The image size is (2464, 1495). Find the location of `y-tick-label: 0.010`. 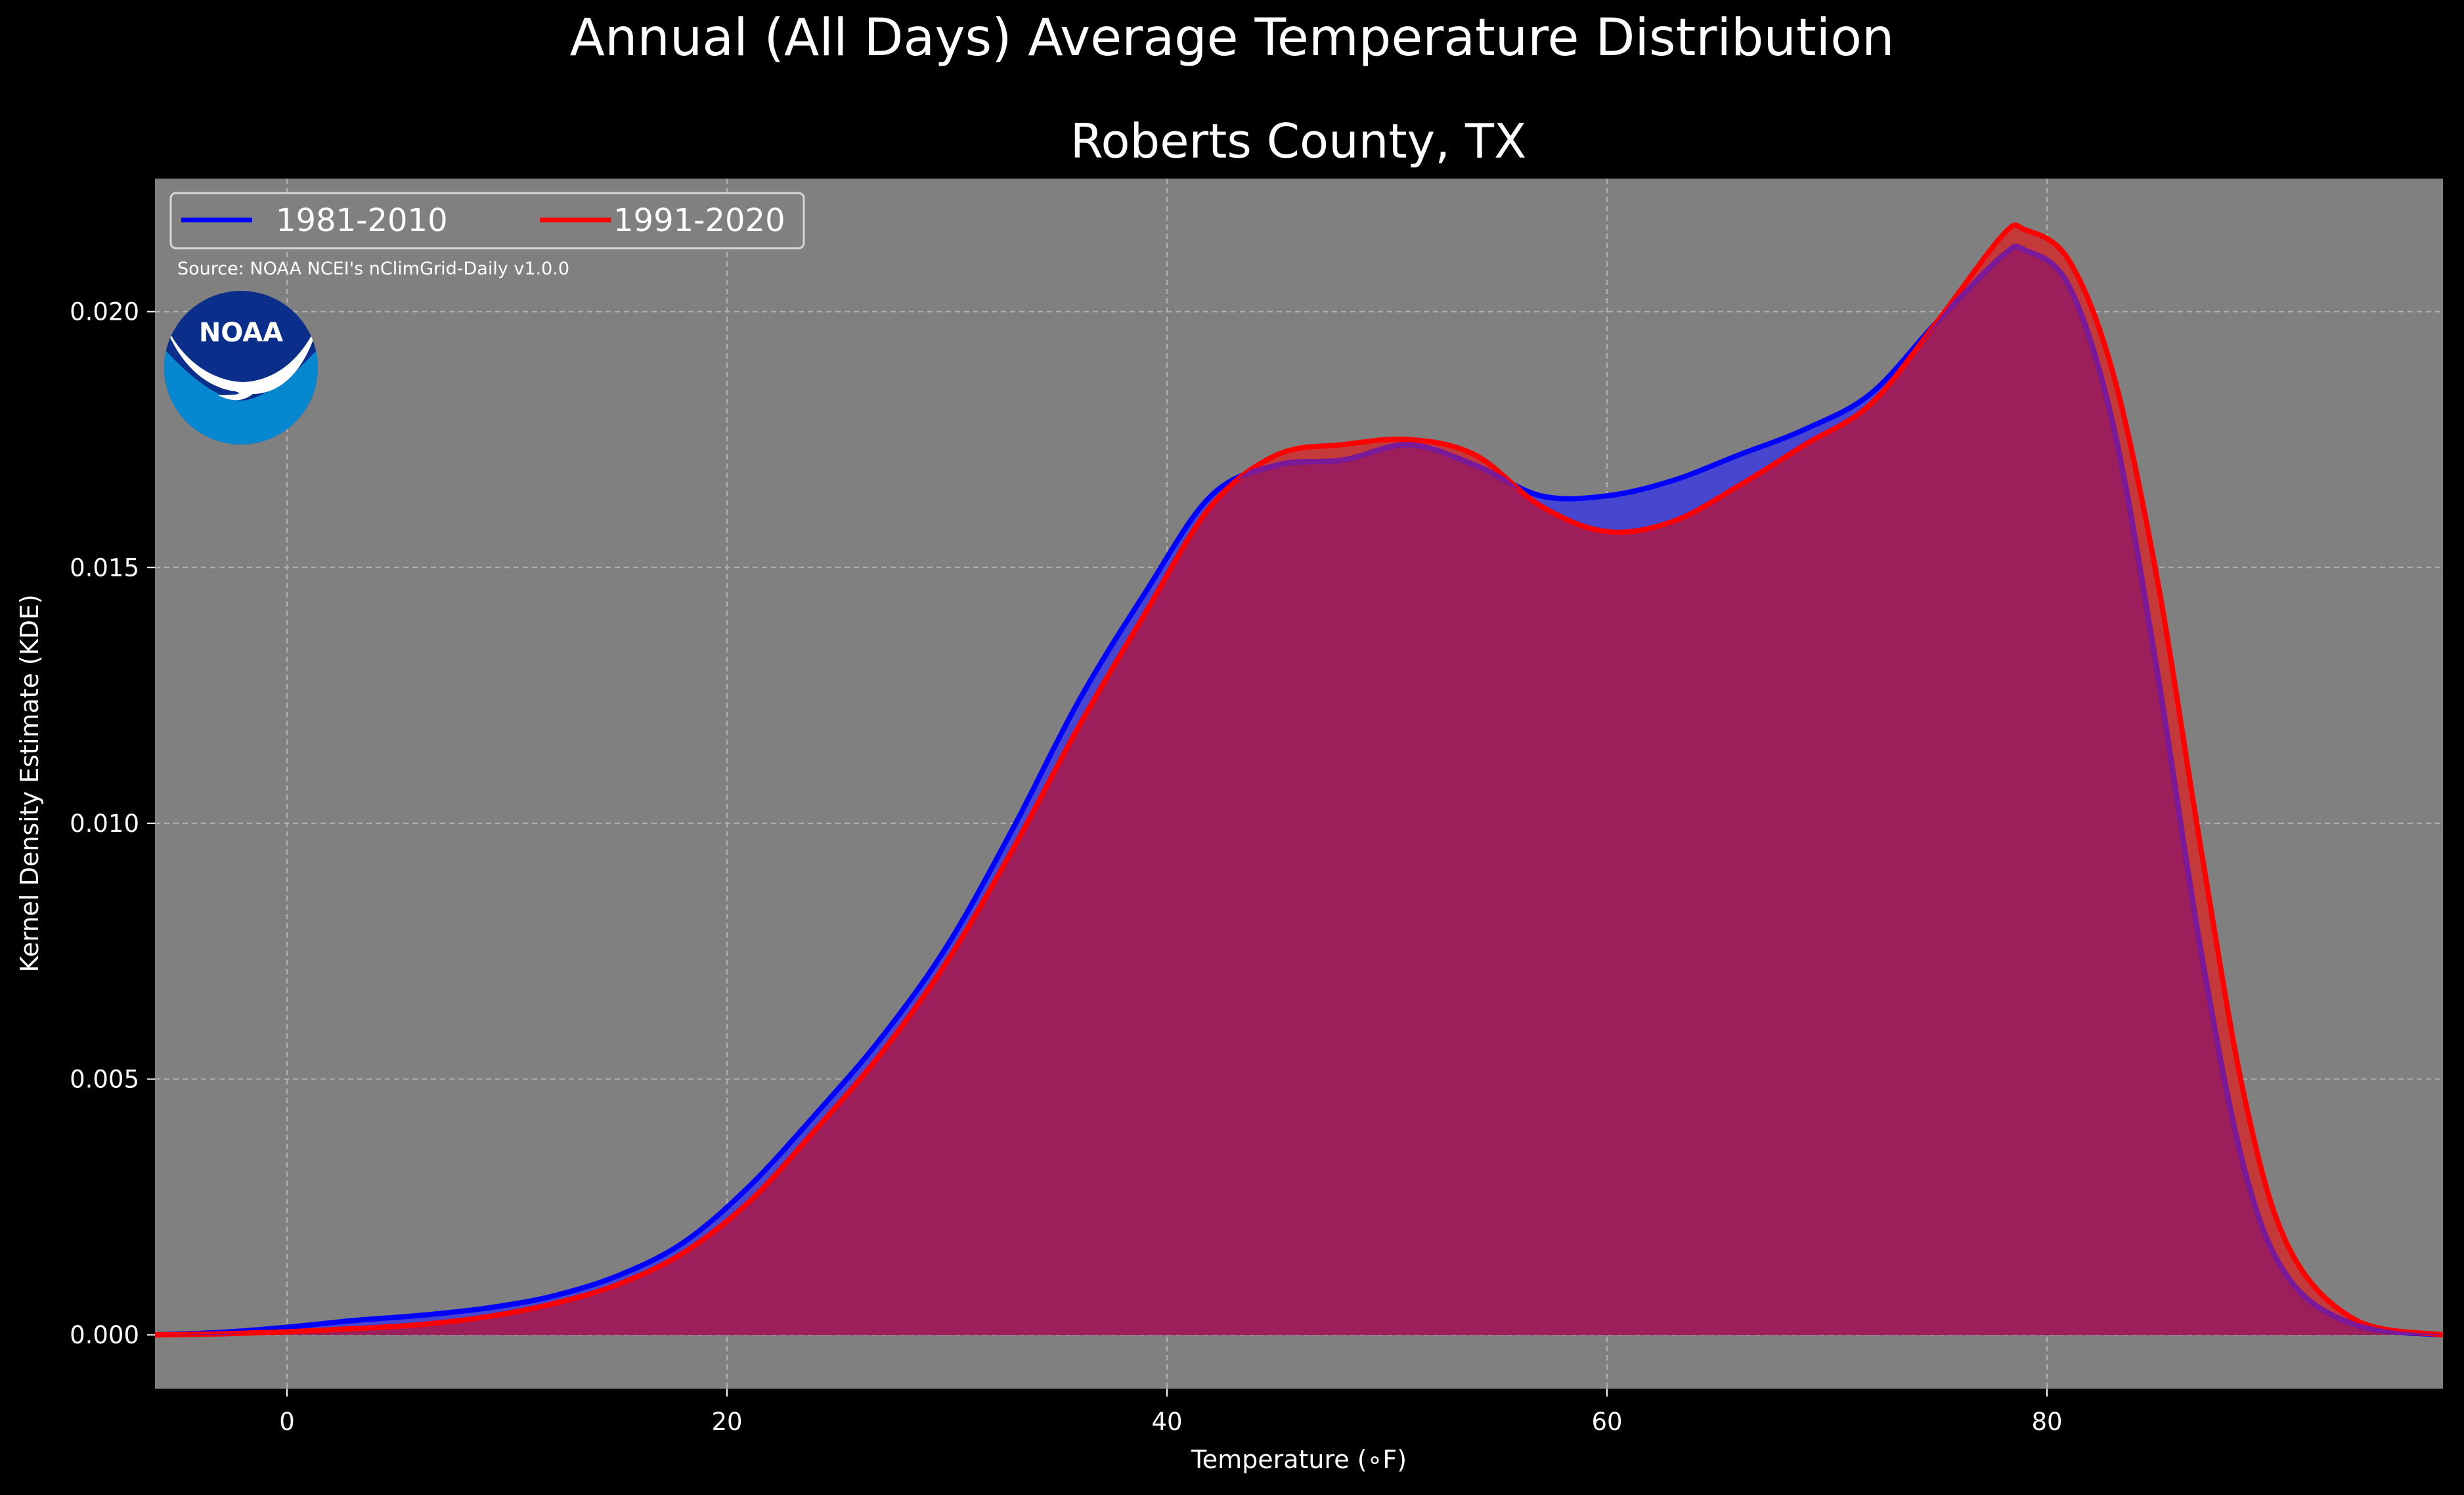

y-tick-label: 0.010 is located at coordinates (104, 824).